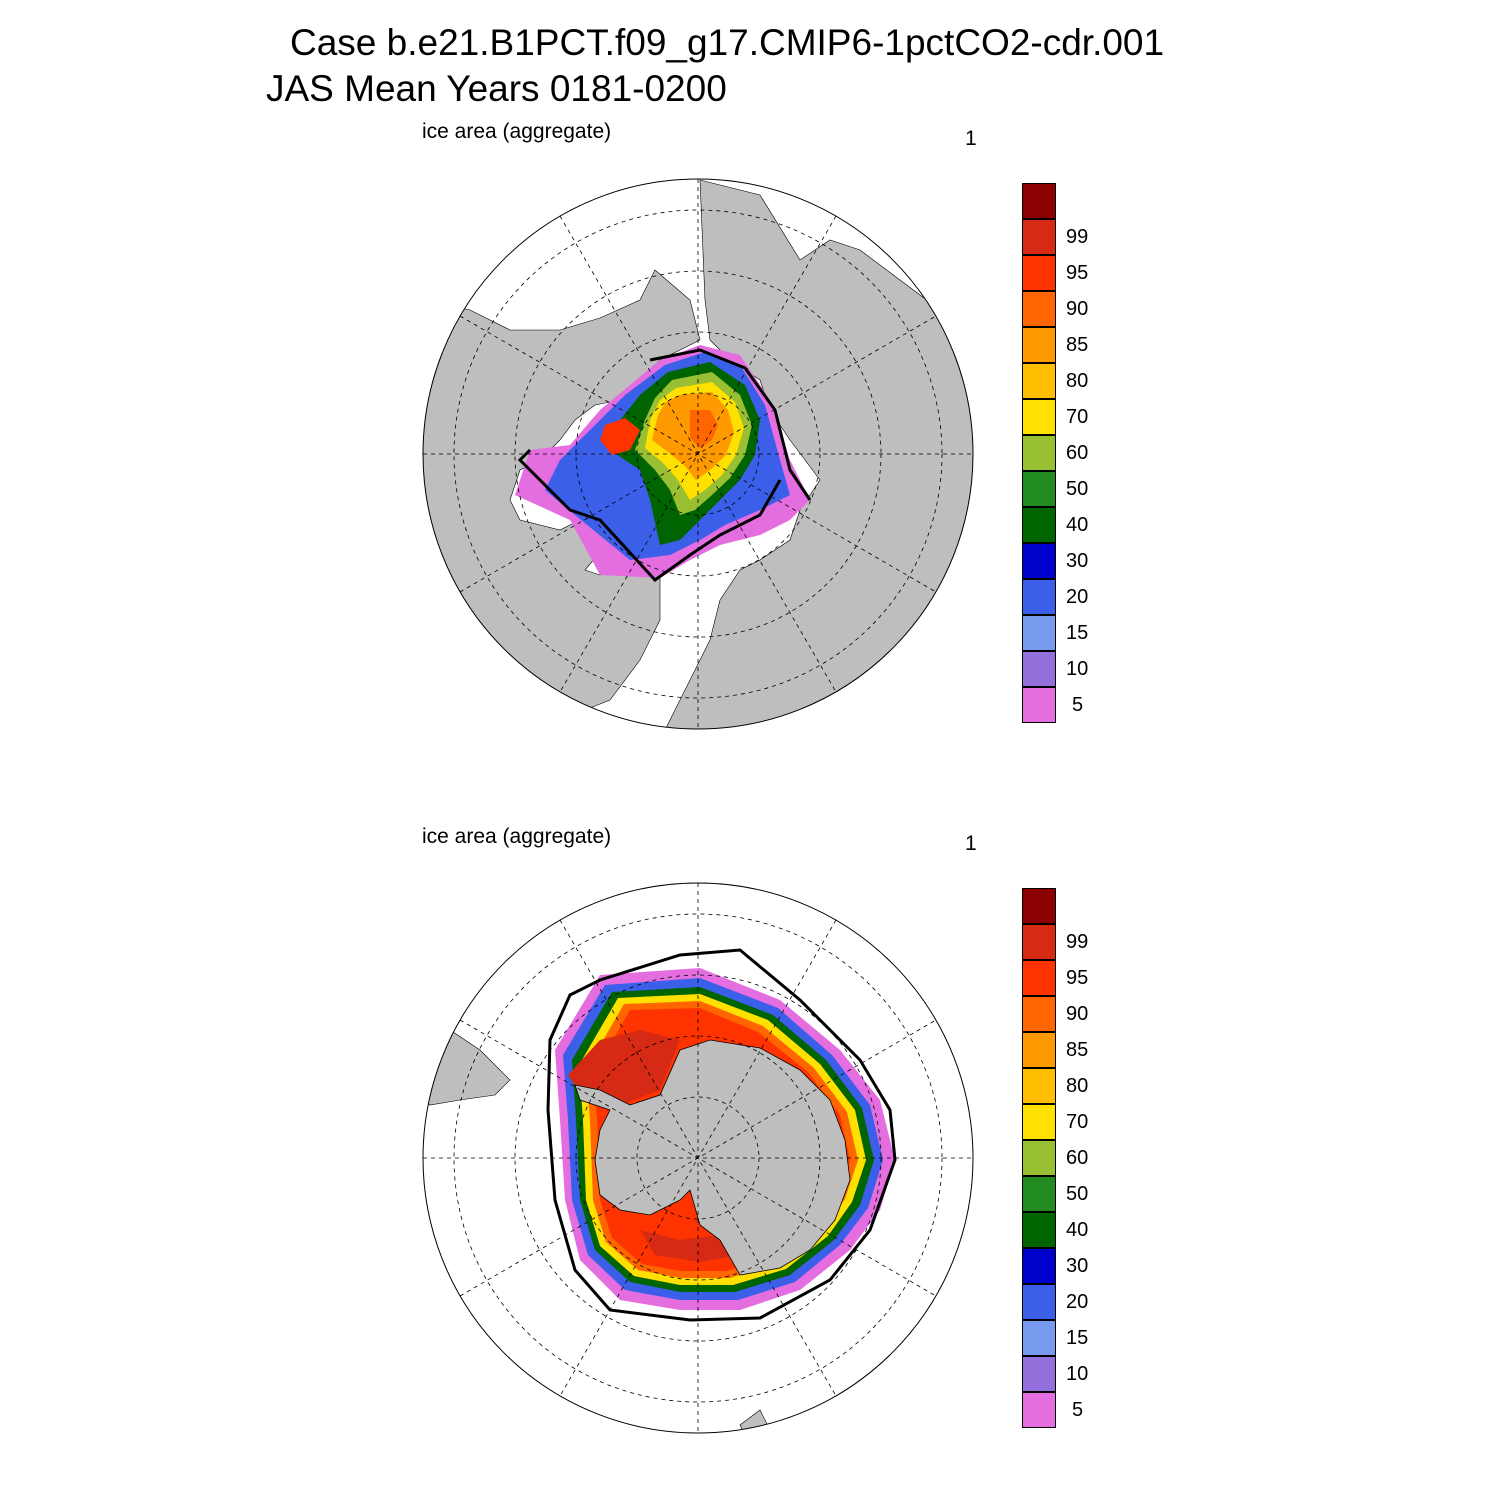 The height and width of the screenshot is (1500, 1500). What do you see at coordinates (517, 131) in the screenshot?
I see `arctic-left-label: ice area (aggregate)` at bounding box center [517, 131].